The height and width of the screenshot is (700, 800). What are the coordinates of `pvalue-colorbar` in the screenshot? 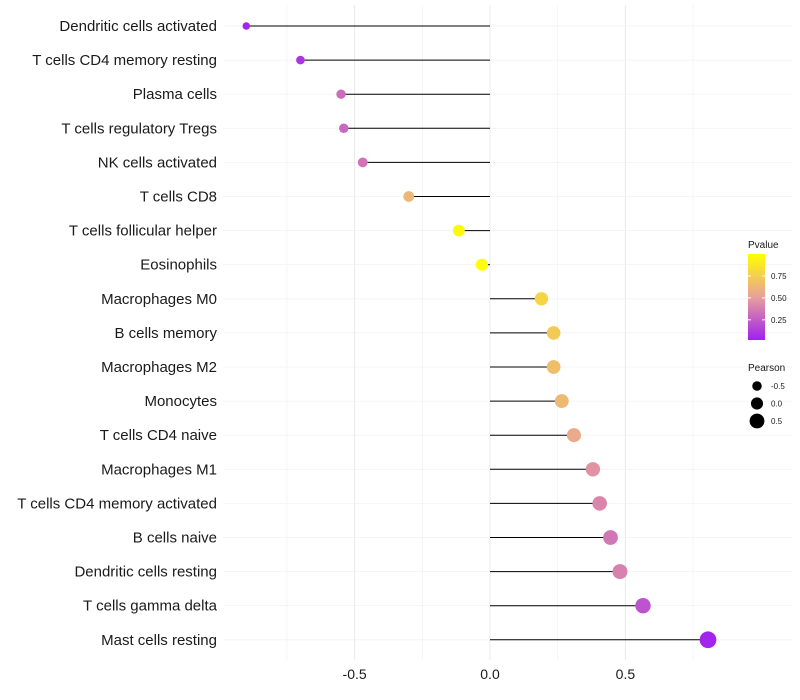 It's located at (756, 297).